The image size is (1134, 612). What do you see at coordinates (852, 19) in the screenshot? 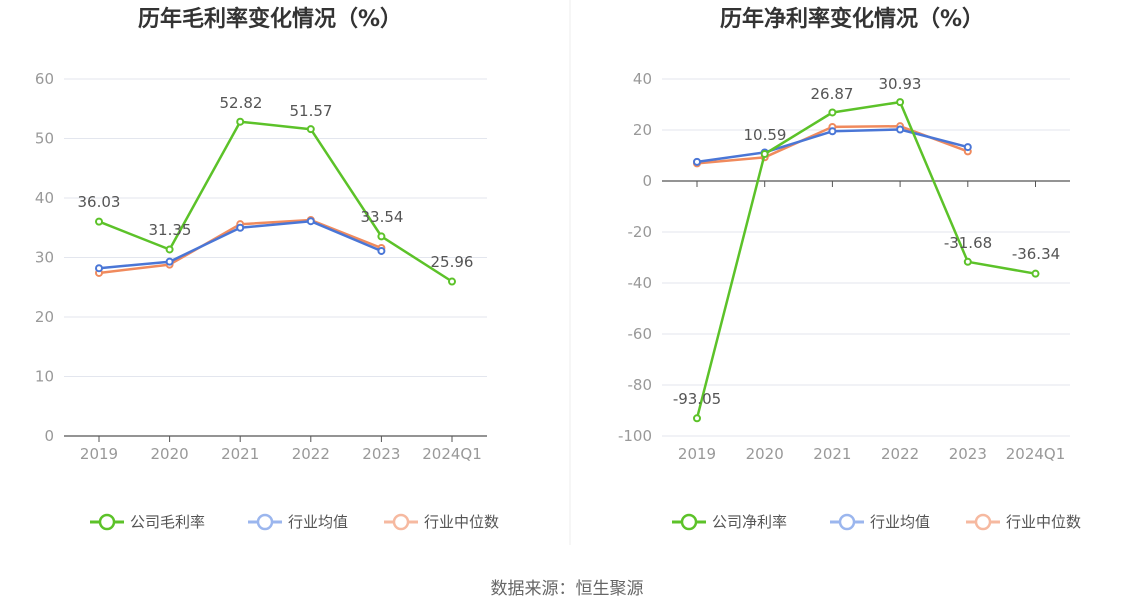
I see `chart-title: 历年净利率变化情况（%）` at bounding box center [852, 19].